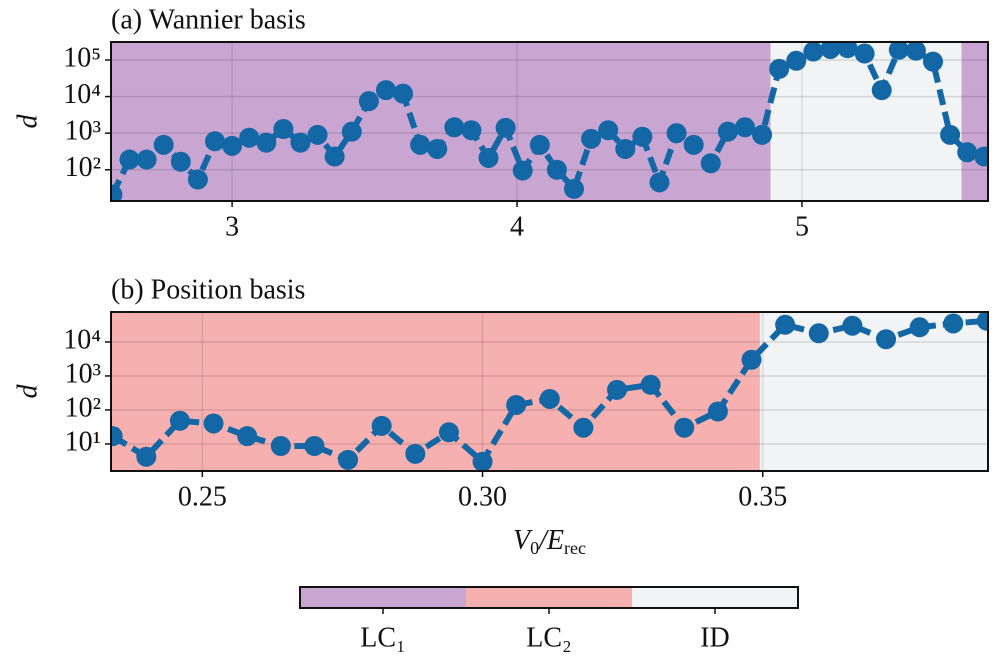 Image resolution: width=997 pixels, height=667 pixels. I want to click on x-tick-label: 0.30, so click(482, 496).